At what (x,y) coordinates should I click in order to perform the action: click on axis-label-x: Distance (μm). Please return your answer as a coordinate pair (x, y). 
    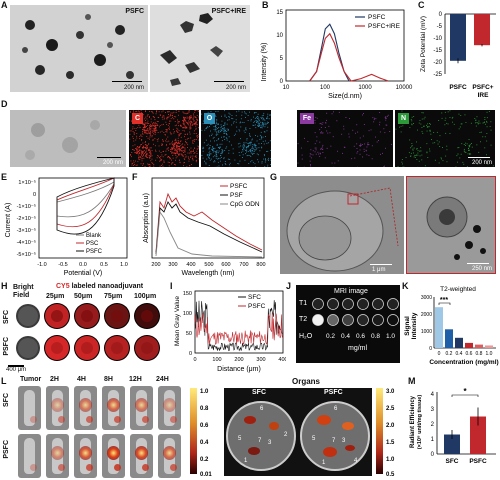
    Looking at the image, I should click on (239, 369).